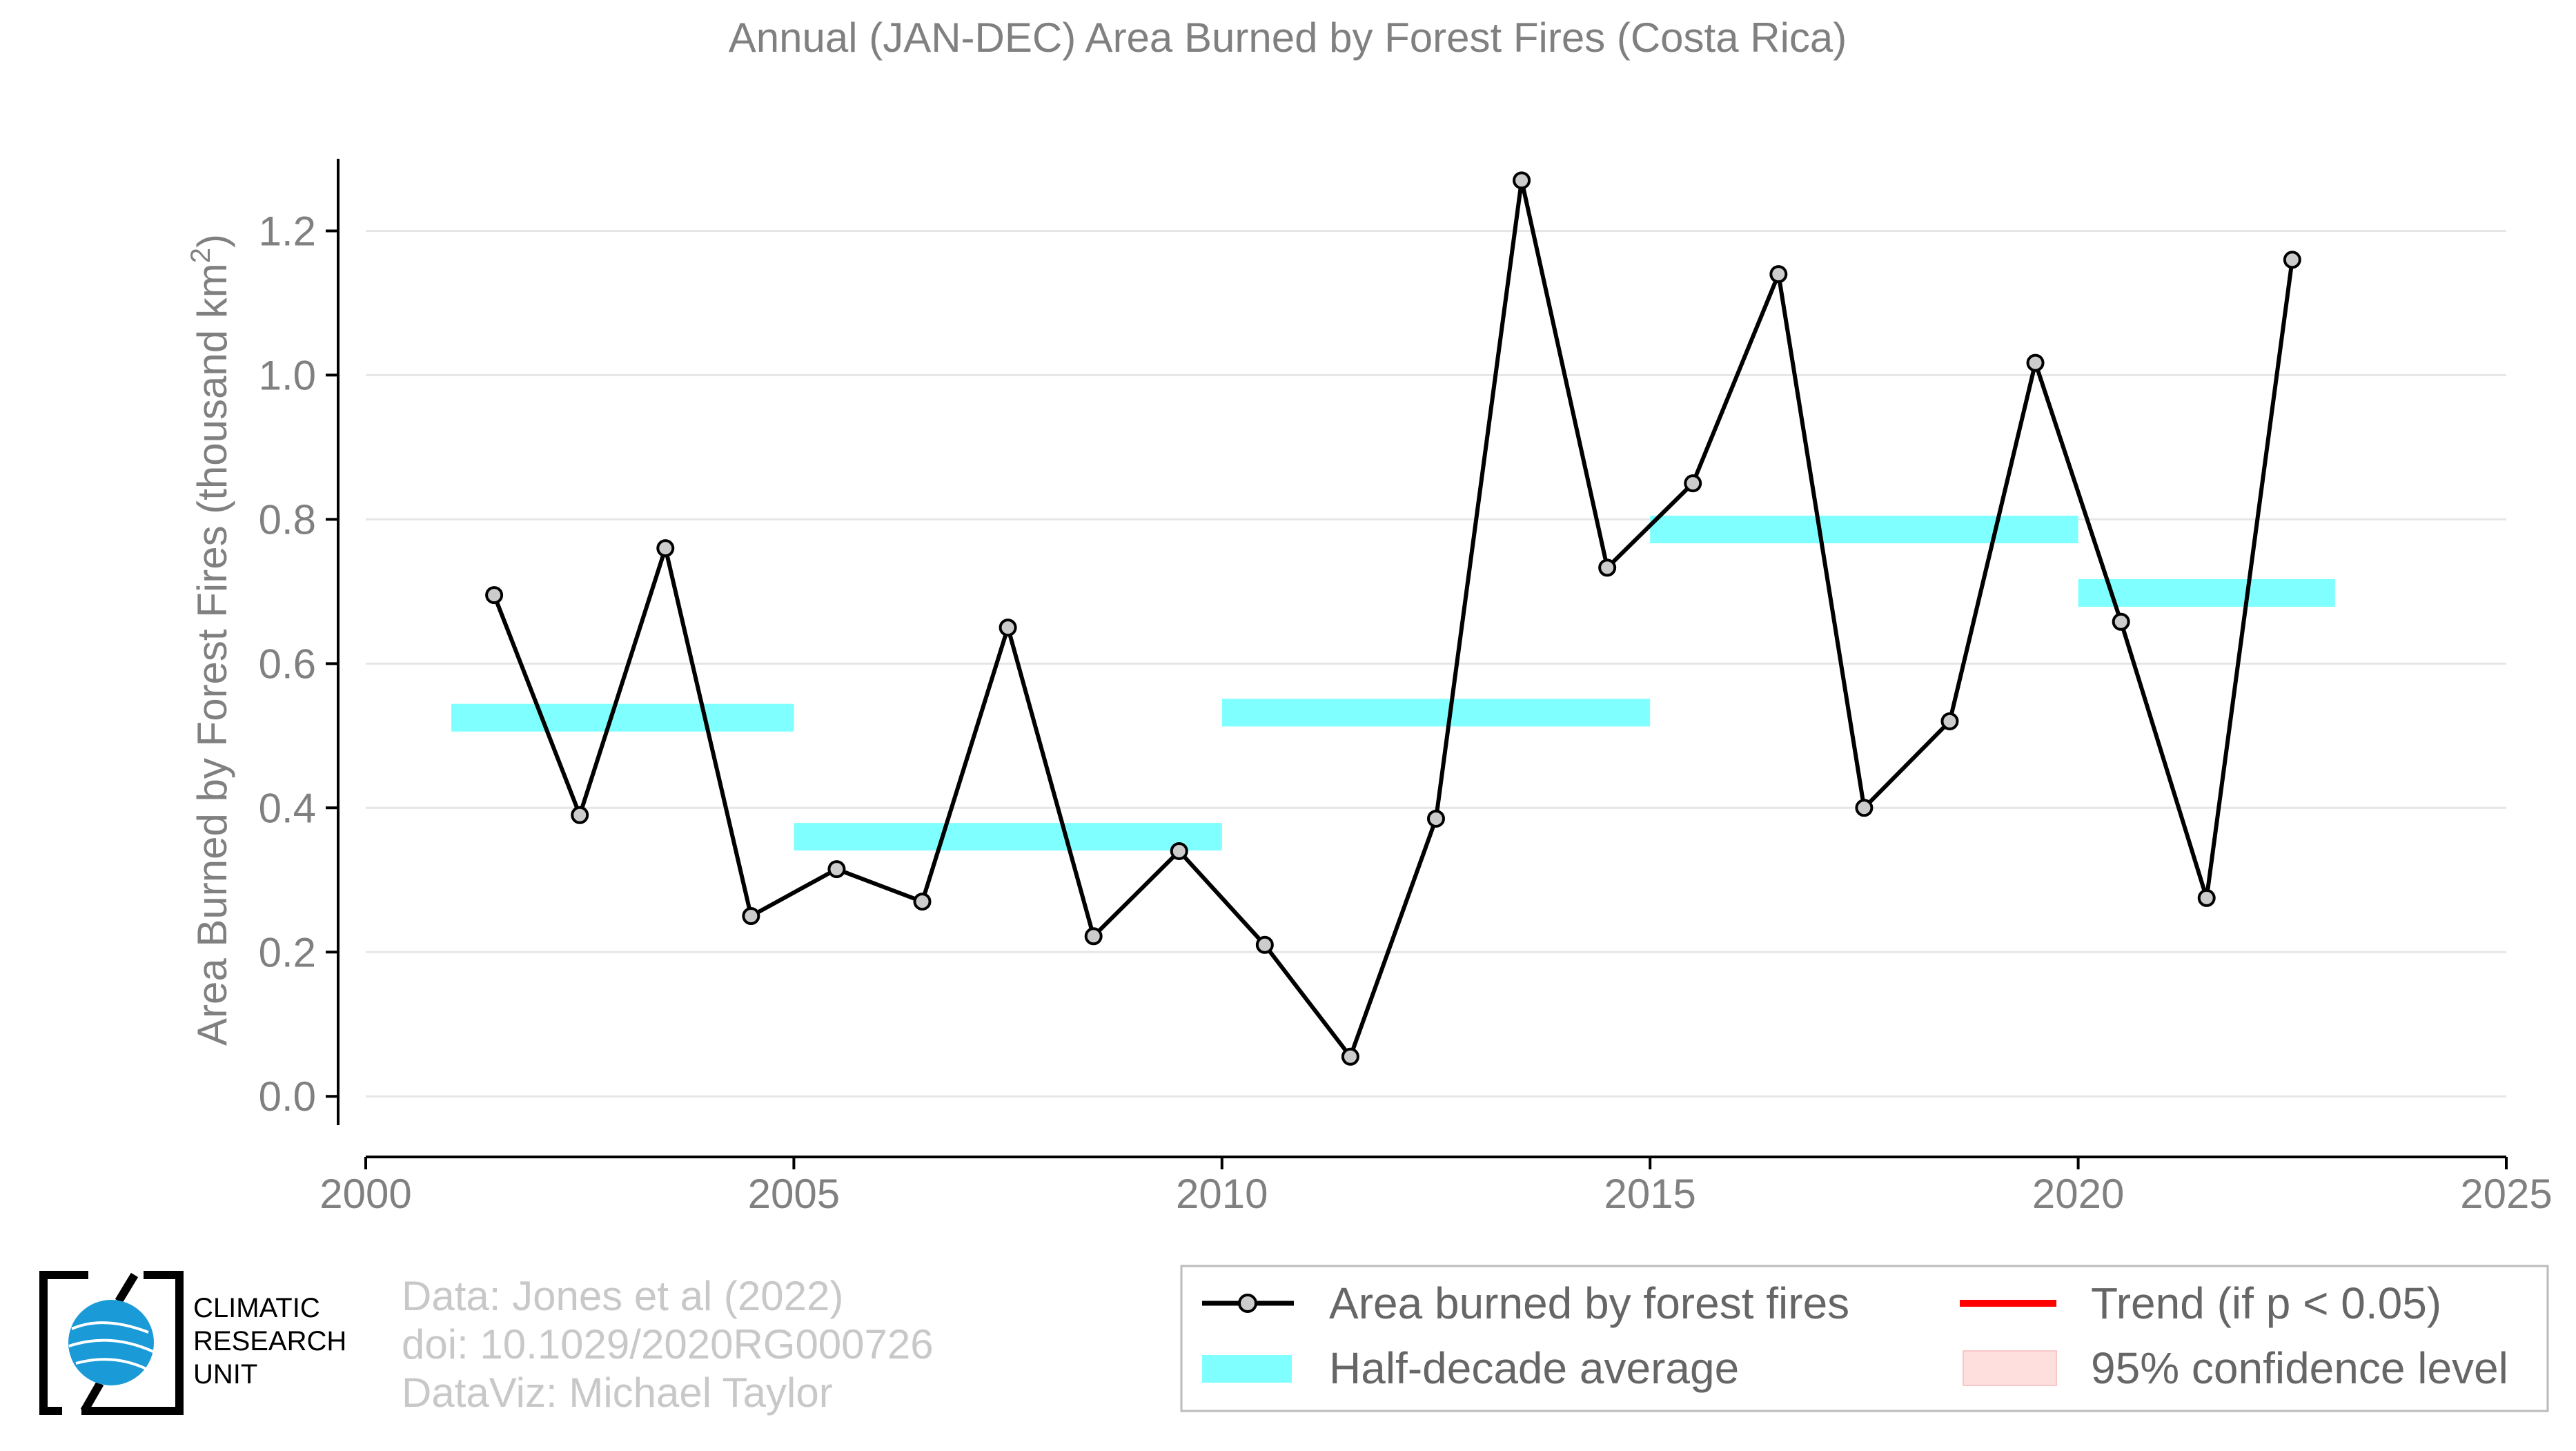 The image size is (2576, 1451). What do you see at coordinates (1222, 1194) in the screenshot?
I see `x-tick-label-2: 2010` at bounding box center [1222, 1194].